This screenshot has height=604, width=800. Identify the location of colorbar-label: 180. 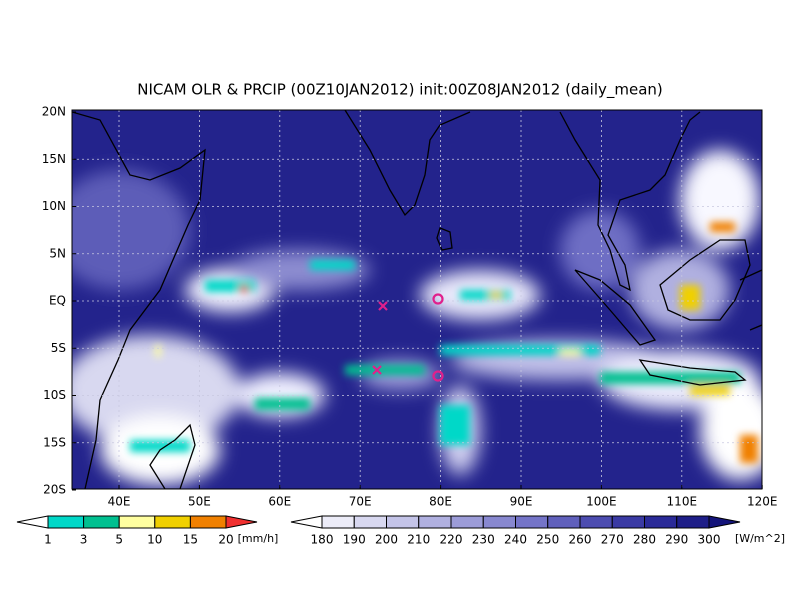
(322, 540).